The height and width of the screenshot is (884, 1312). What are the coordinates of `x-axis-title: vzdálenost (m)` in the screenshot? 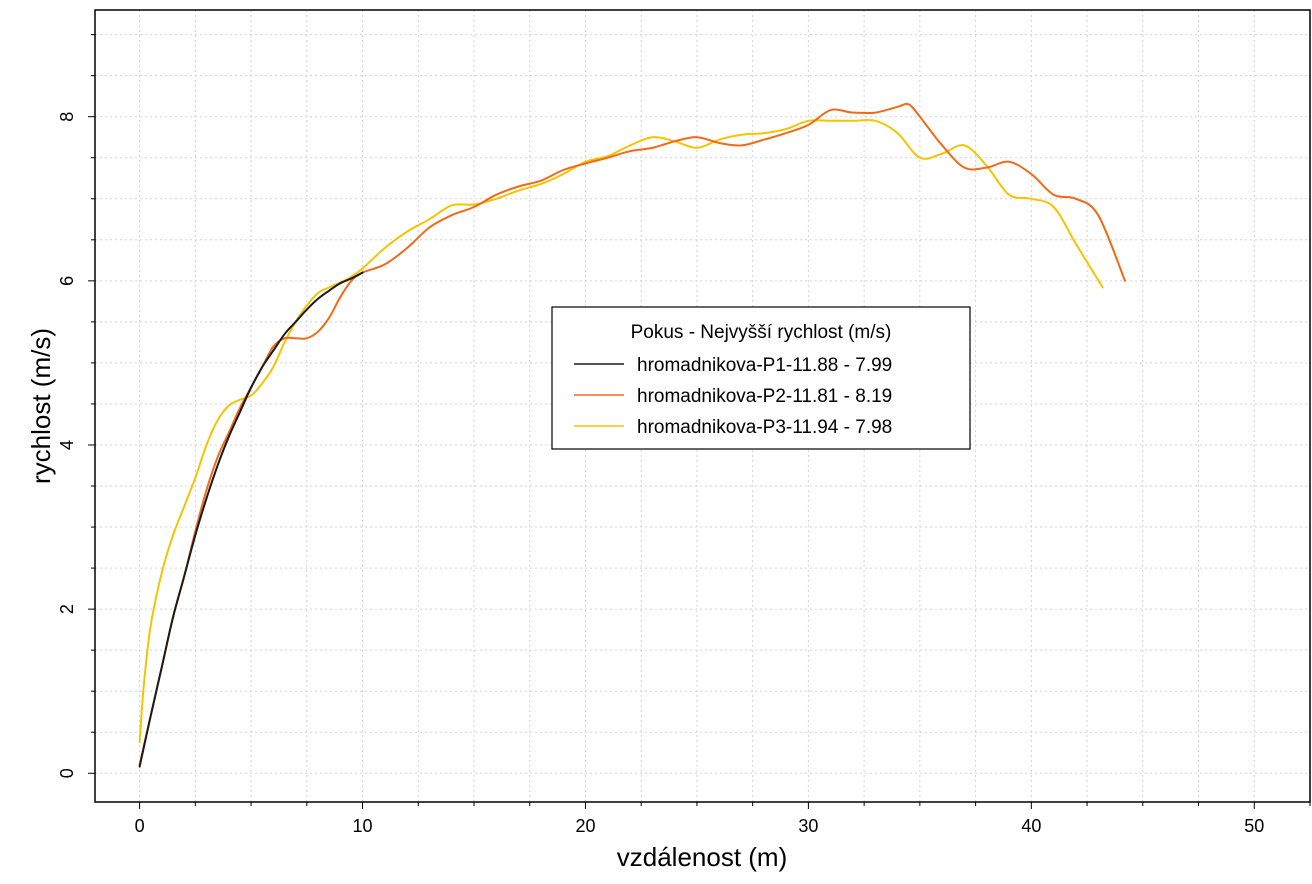 It's located at (702, 857).